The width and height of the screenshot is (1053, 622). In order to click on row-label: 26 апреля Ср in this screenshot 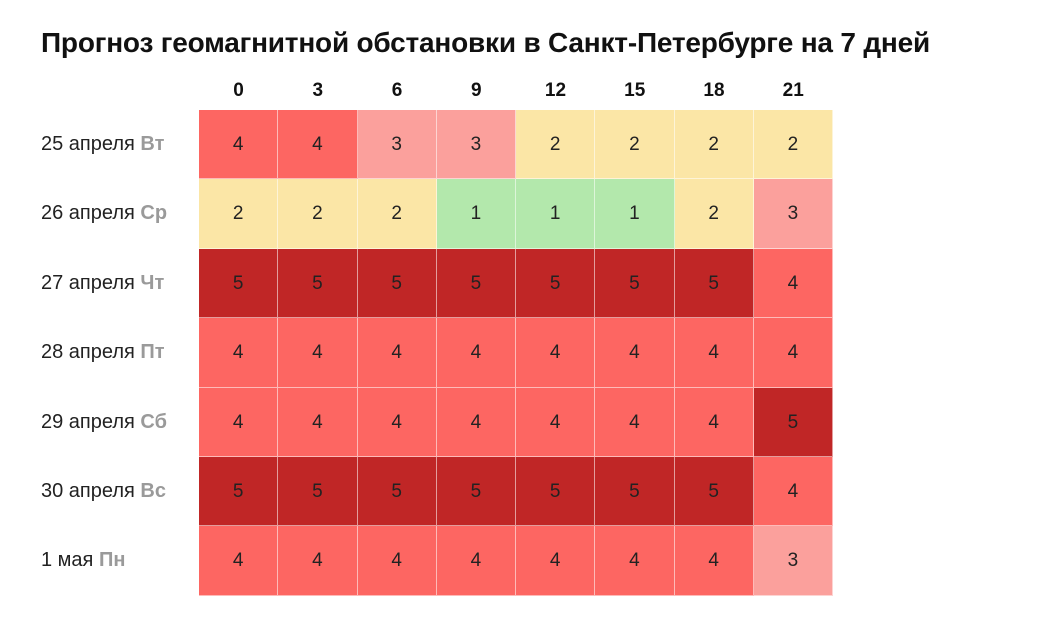, I will do `click(104, 213)`.